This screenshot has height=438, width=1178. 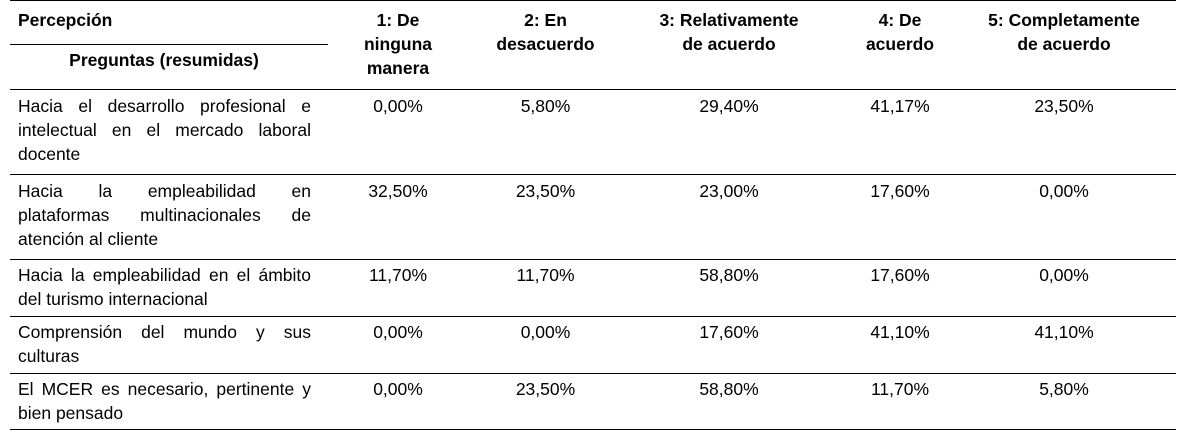 What do you see at coordinates (593, 429) in the screenshot?
I see `table-bottom-rule` at bounding box center [593, 429].